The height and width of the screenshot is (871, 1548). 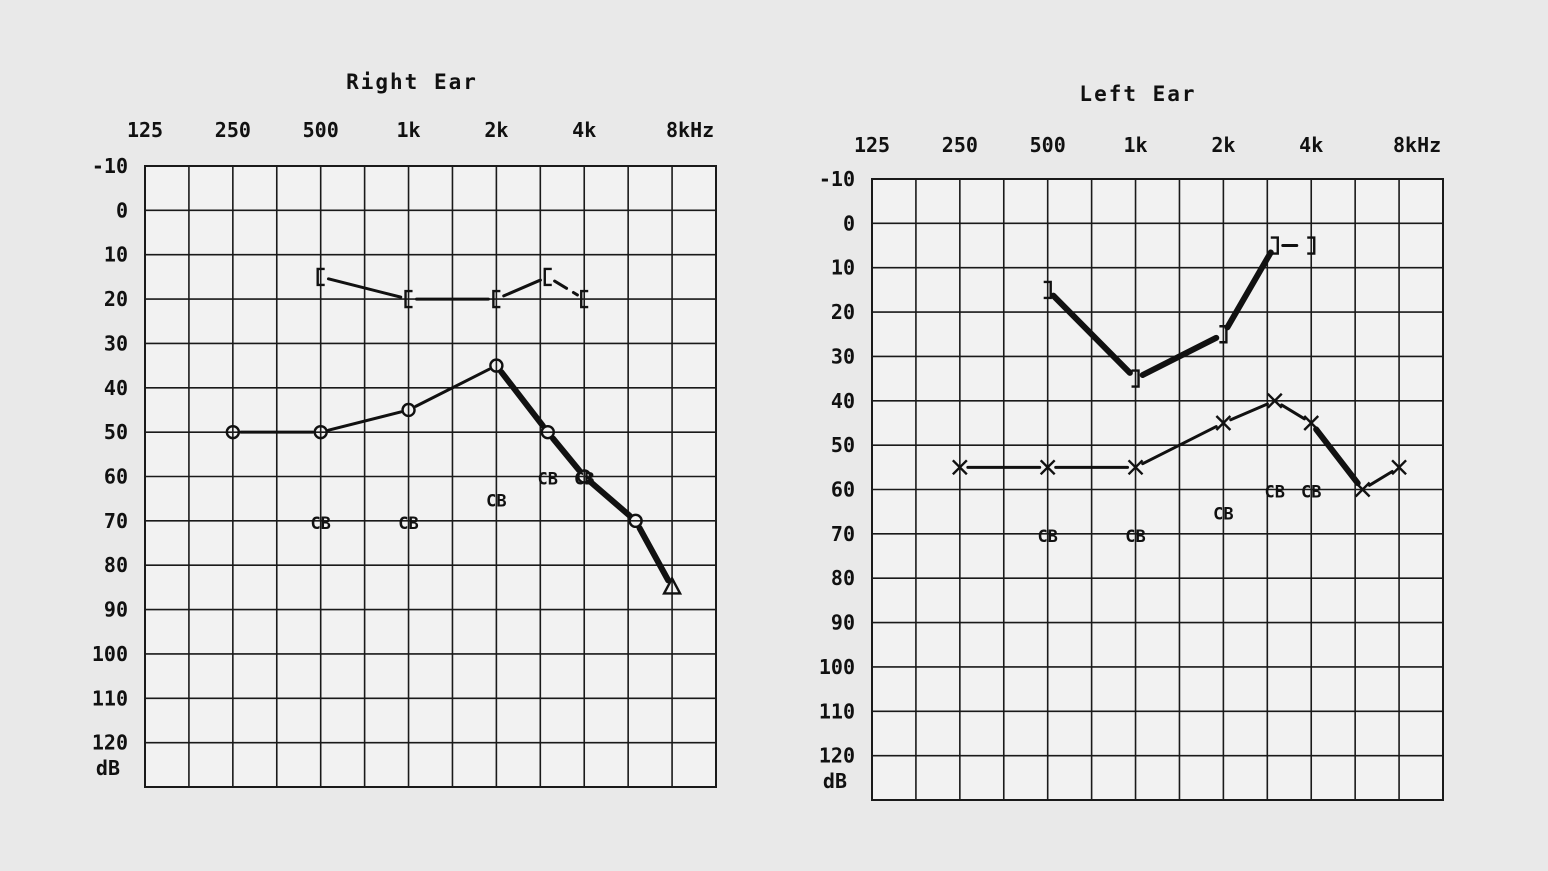 What do you see at coordinates (110, 698) in the screenshot?
I see `y-tick-label: 110` at bounding box center [110, 698].